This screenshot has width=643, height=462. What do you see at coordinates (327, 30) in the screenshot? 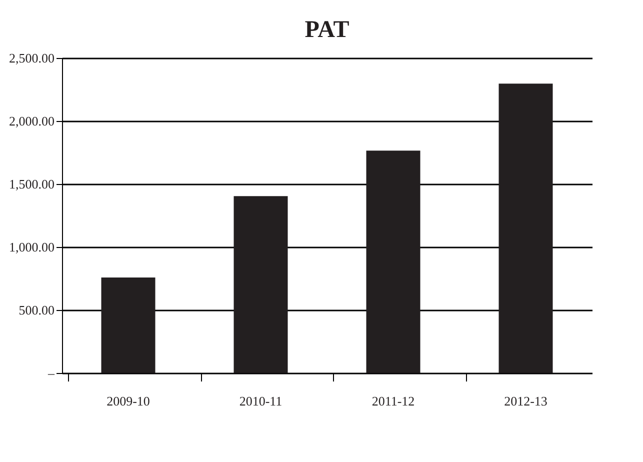
I see `chart-title: PAT` at bounding box center [327, 30].